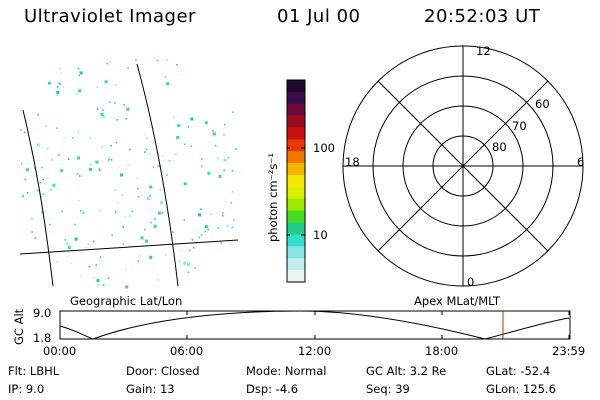 The height and width of the screenshot is (400, 600). I want to click on orbit-plot-ticks, so click(314, 325).